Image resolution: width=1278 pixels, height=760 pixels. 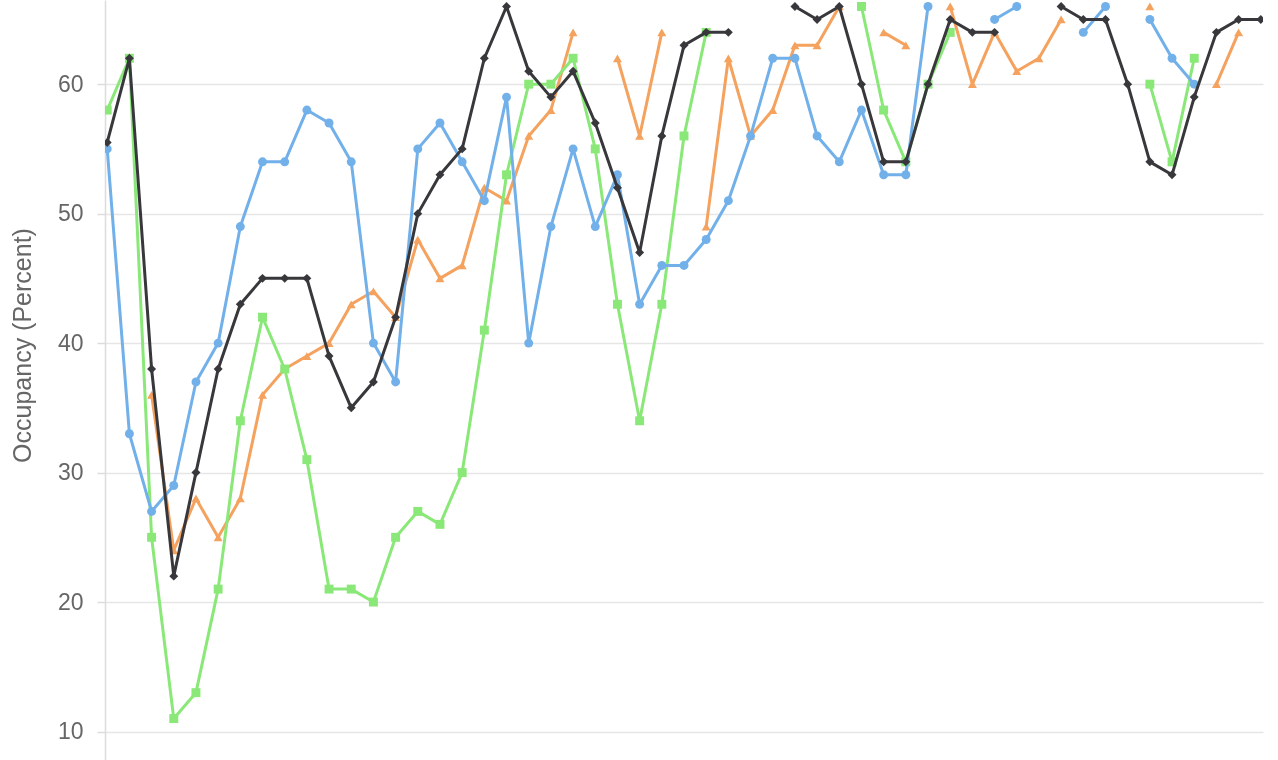 I want to click on y-axis-title: Occupancy (Percent), so click(x=21, y=345).